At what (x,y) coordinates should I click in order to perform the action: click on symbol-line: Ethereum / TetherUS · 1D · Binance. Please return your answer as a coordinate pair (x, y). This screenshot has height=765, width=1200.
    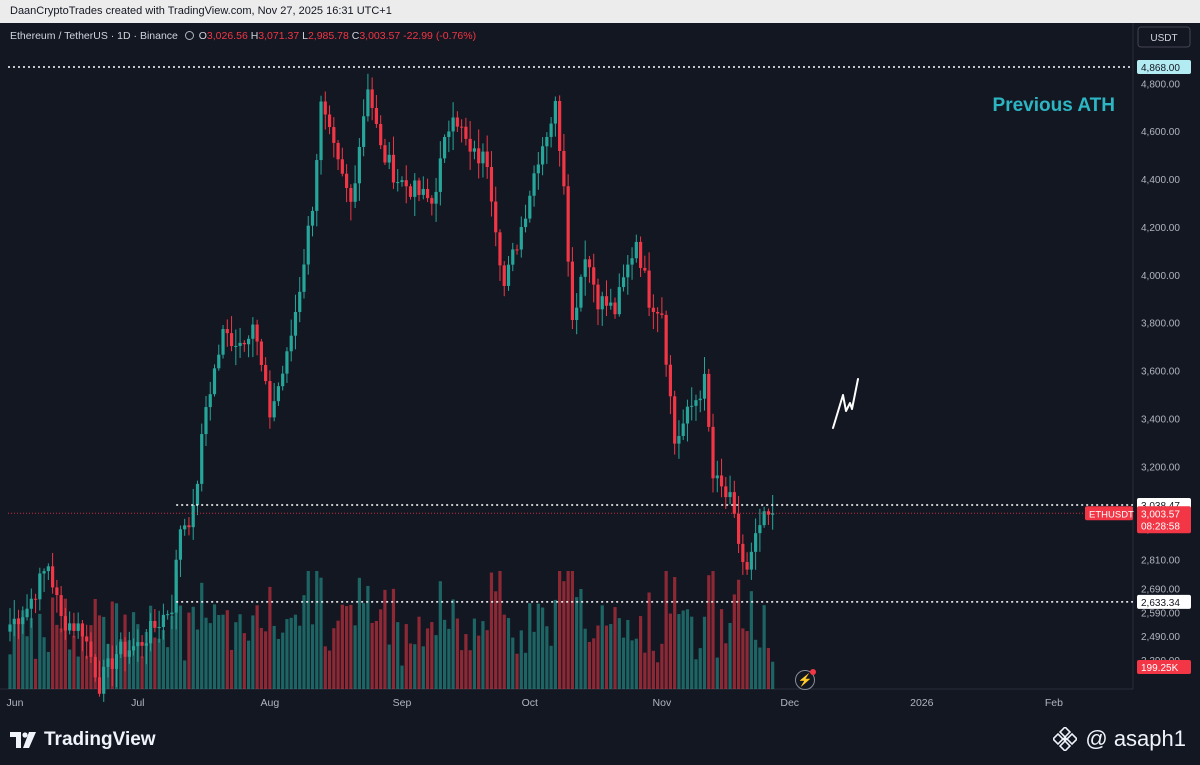
    Looking at the image, I should click on (94, 36).